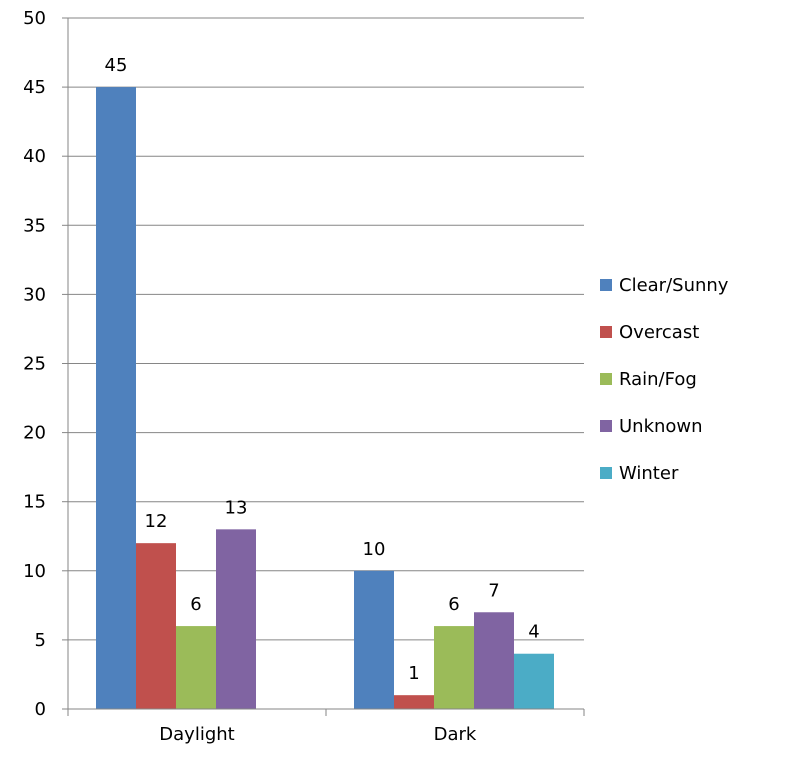 The width and height of the screenshot is (796, 761). I want to click on y-tick-label: 45, so click(34, 87).